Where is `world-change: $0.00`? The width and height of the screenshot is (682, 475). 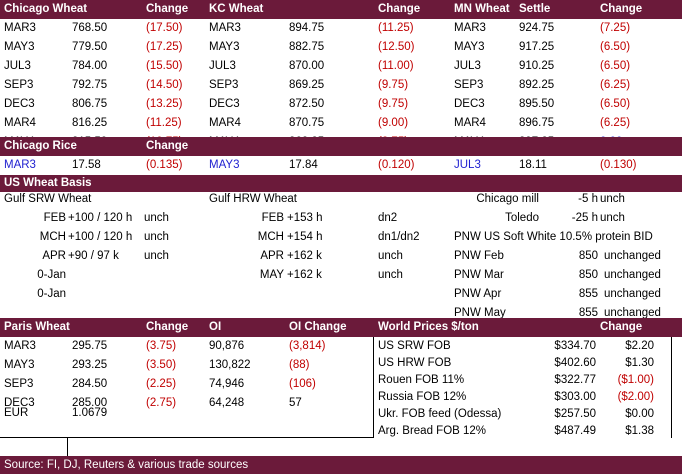
world-change: $0.00 is located at coordinates (639, 414).